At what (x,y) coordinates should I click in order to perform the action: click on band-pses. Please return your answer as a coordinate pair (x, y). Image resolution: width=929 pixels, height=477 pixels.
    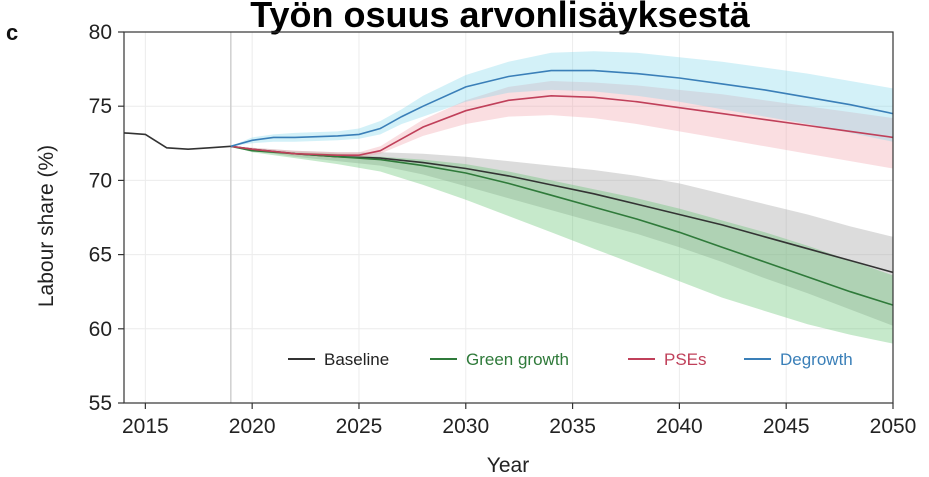
    Looking at the image, I should click on (562, 125).